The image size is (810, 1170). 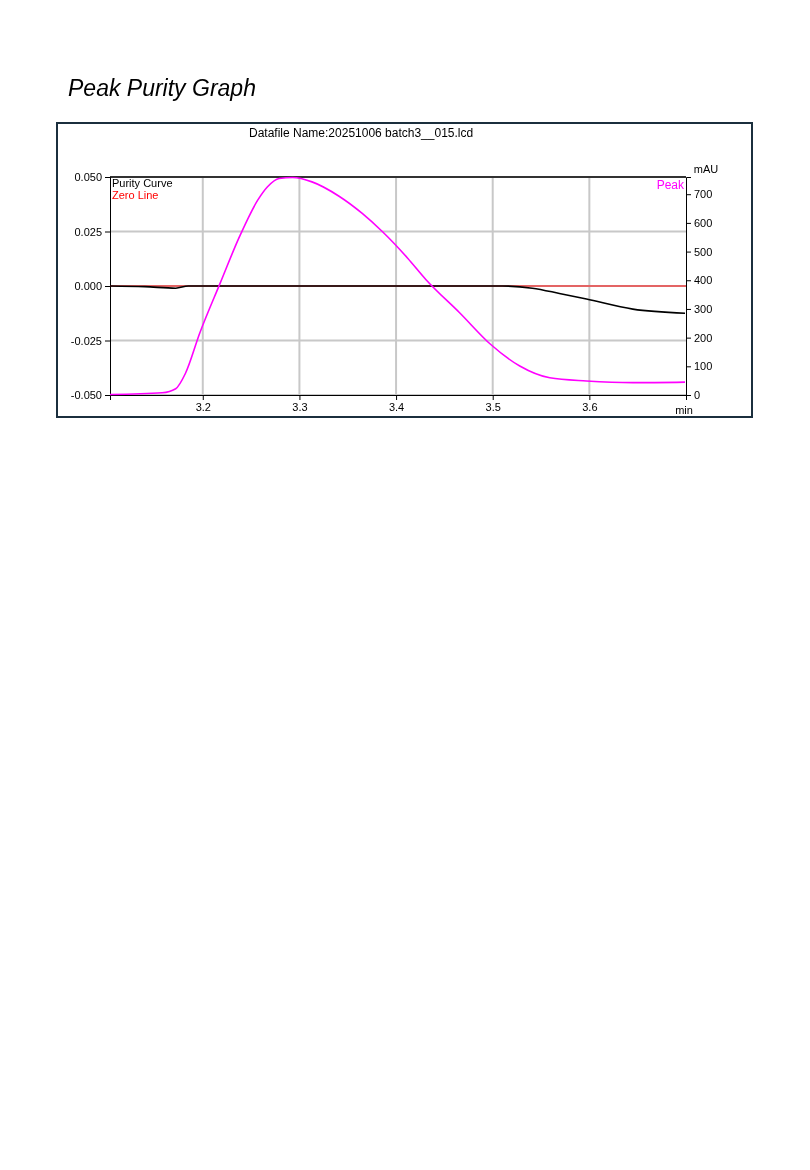 I want to click on y2-tick-label: 400, so click(x=703, y=280).